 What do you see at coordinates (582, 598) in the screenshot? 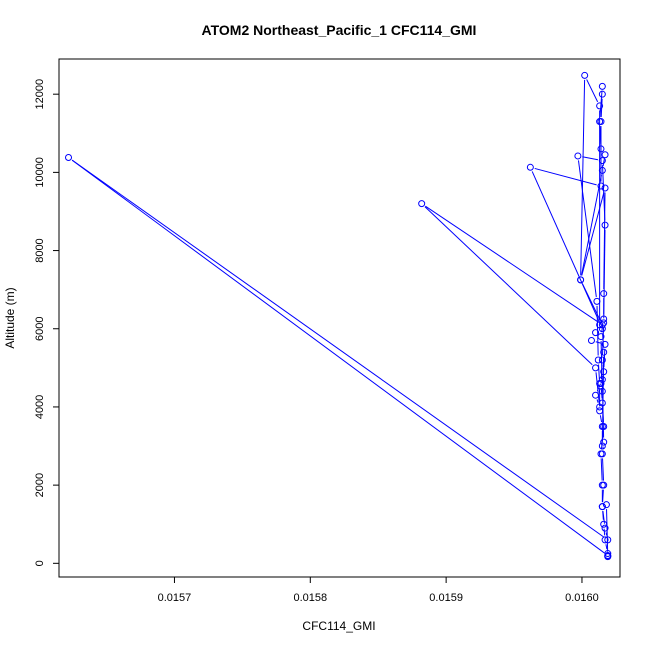
I see `x-tick-label: 0.0160` at bounding box center [582, 598].